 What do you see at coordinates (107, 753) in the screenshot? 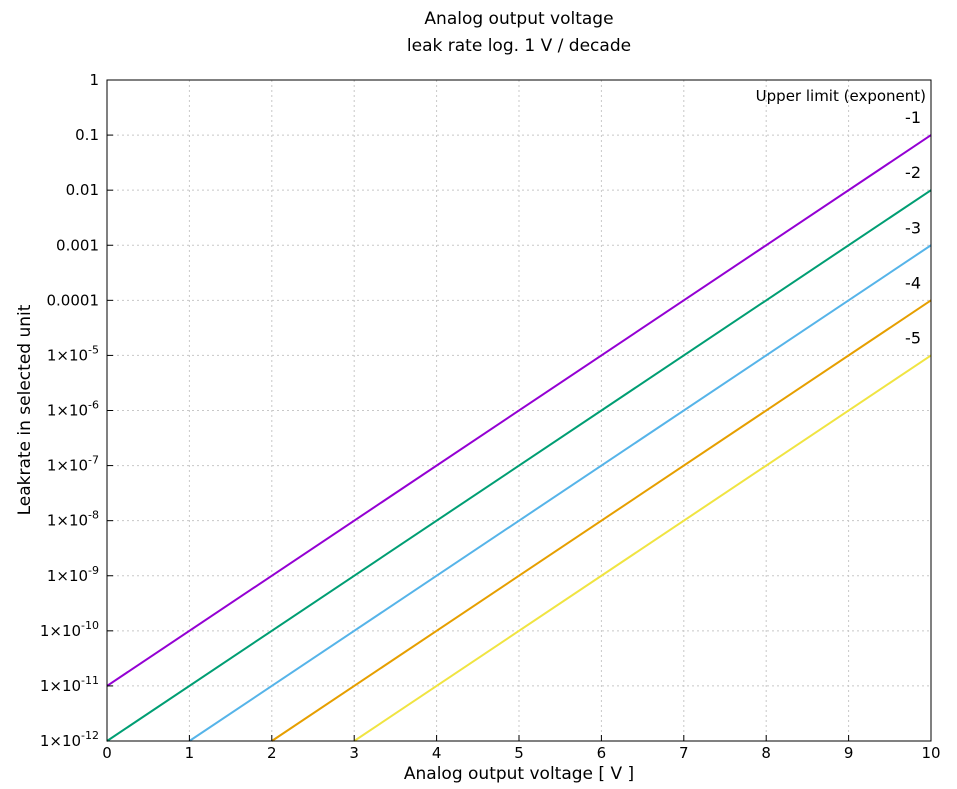
I see `x-tick-label: 0` at bounding box center [107, 753].